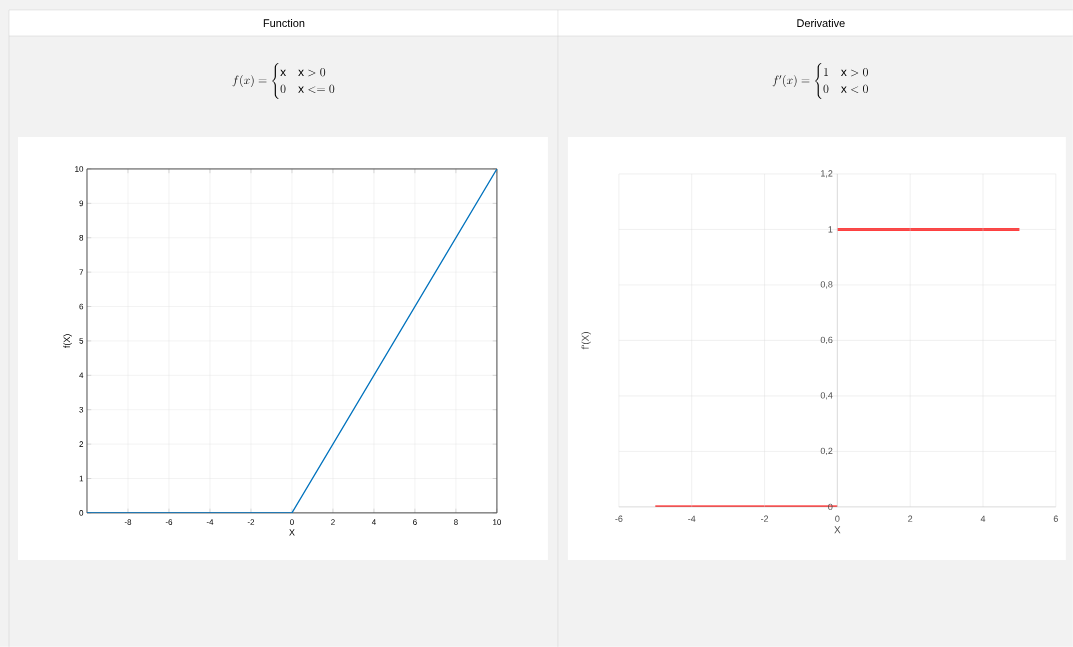  What do you see at coordinates (826, 451) in the screenshot?
I see `y-tick-label: 0,2` at bounding box center [826, 451].